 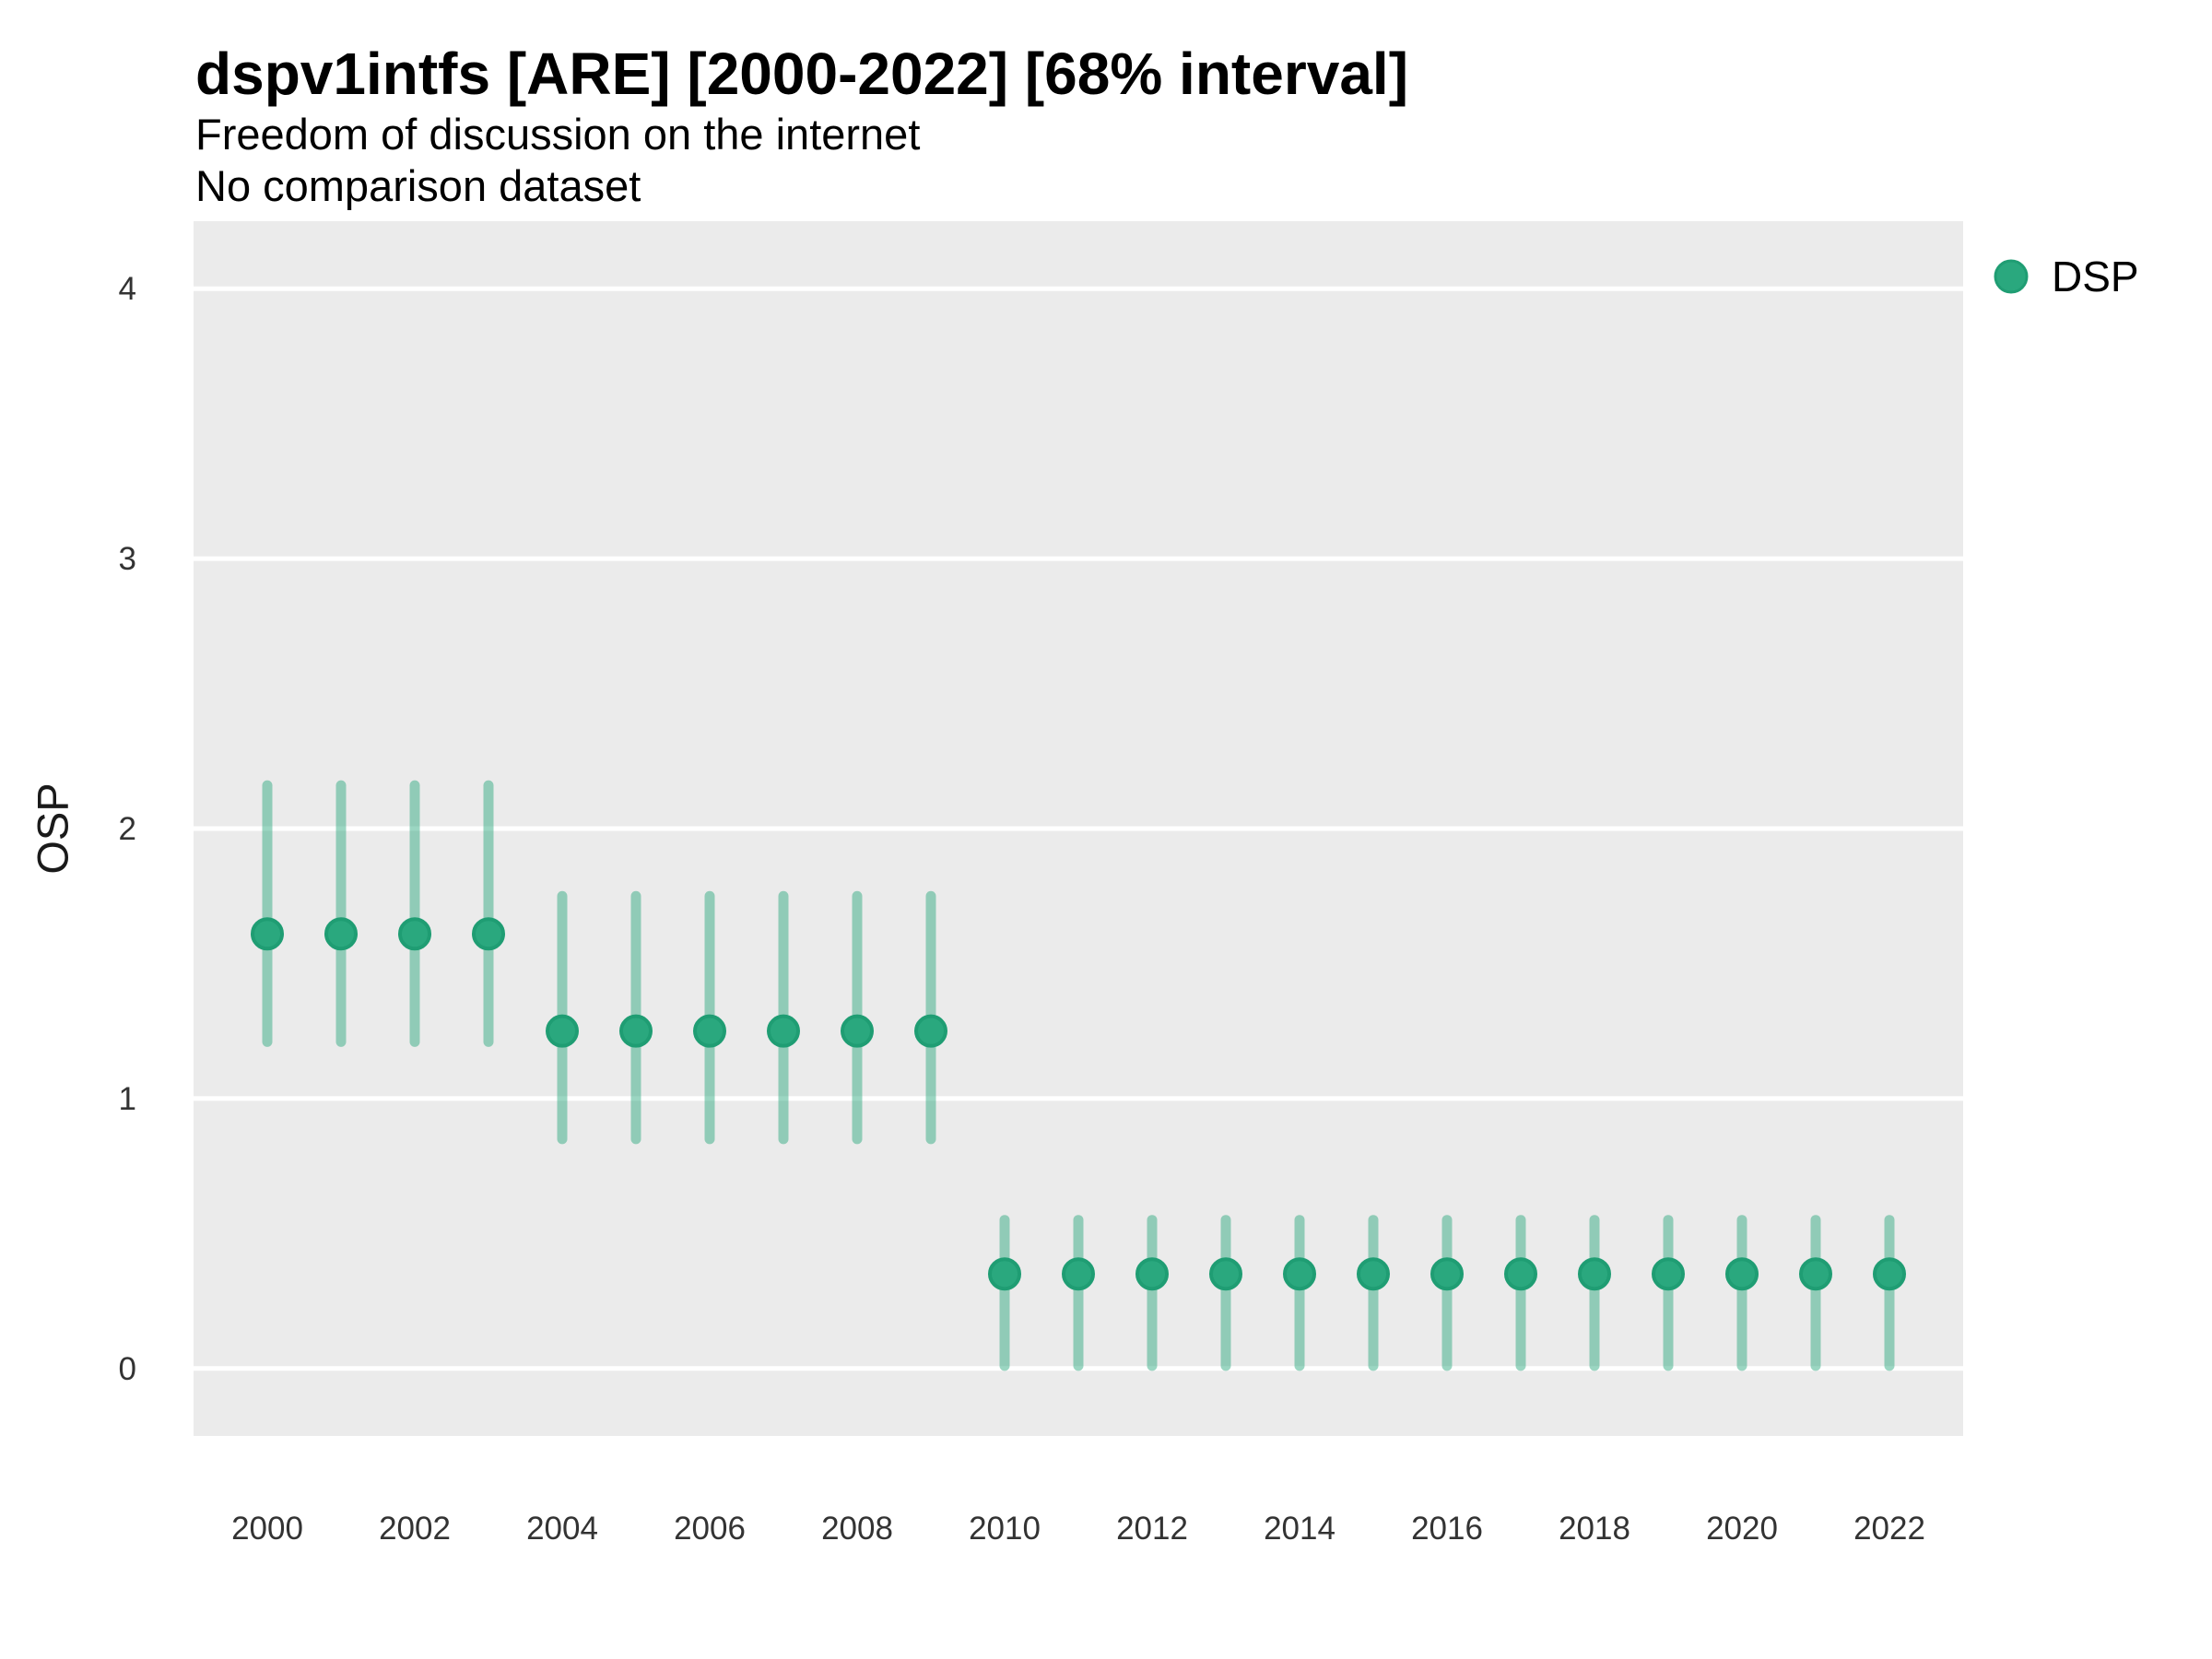 I want to click on data-point-2013, so click(x=1225, y=1274).